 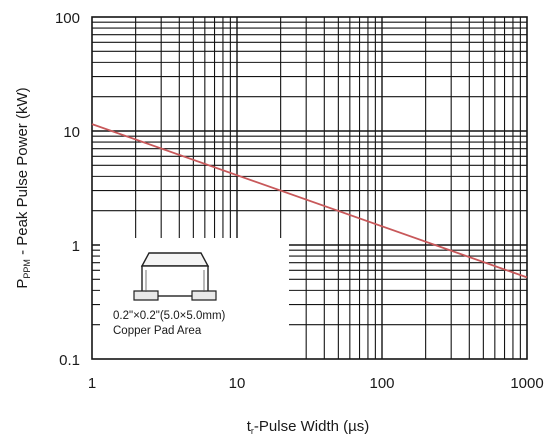 What do you see at coordinates (308, 427) in the screenshot?
I see `x-axis-label: tr-Pulse Width (µs)` at bounding box center [308, 427].